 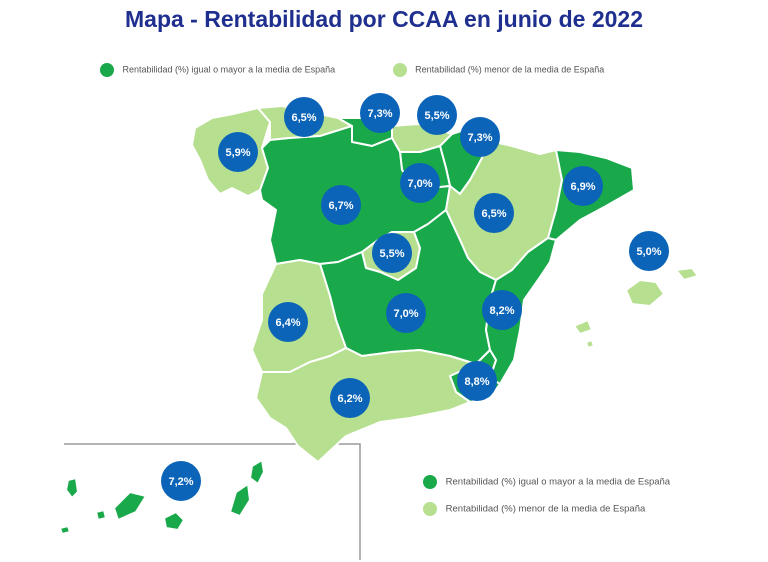 I want to click on badge-aragon: 6,5%, so click(x=494, y=213).